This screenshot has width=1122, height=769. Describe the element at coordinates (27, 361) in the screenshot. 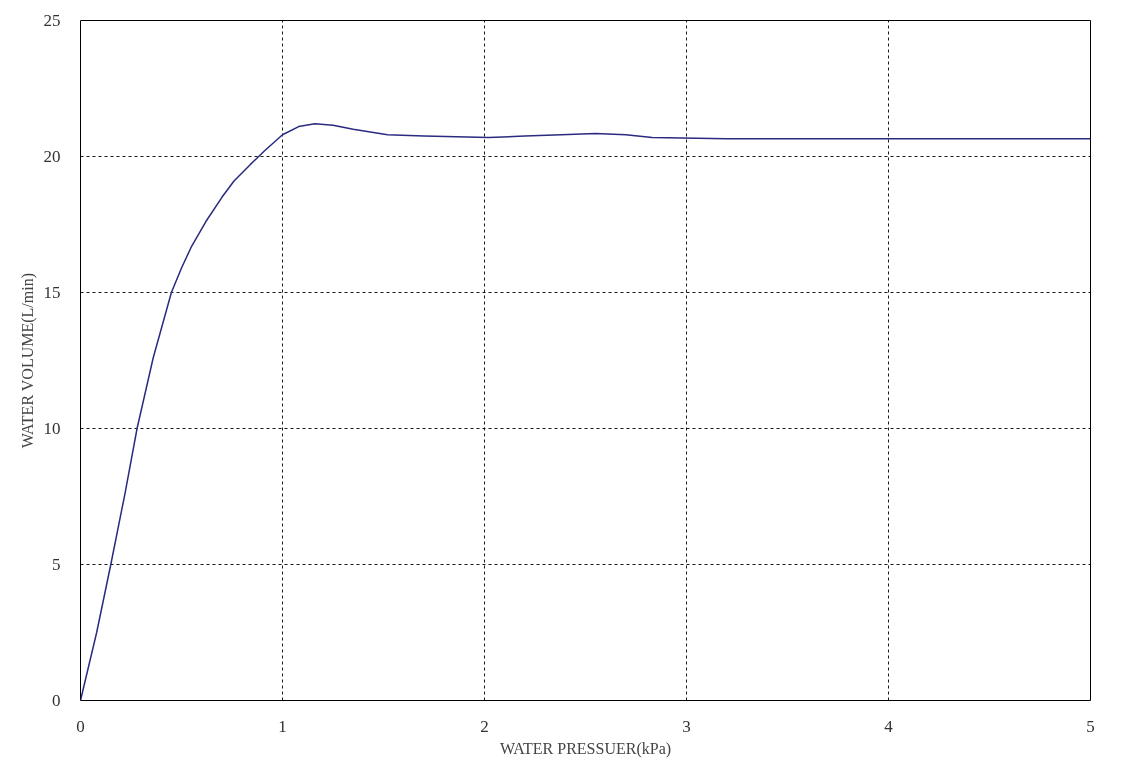

I see `y-axis-title: WATER VOLUME(L/min)` at that location.